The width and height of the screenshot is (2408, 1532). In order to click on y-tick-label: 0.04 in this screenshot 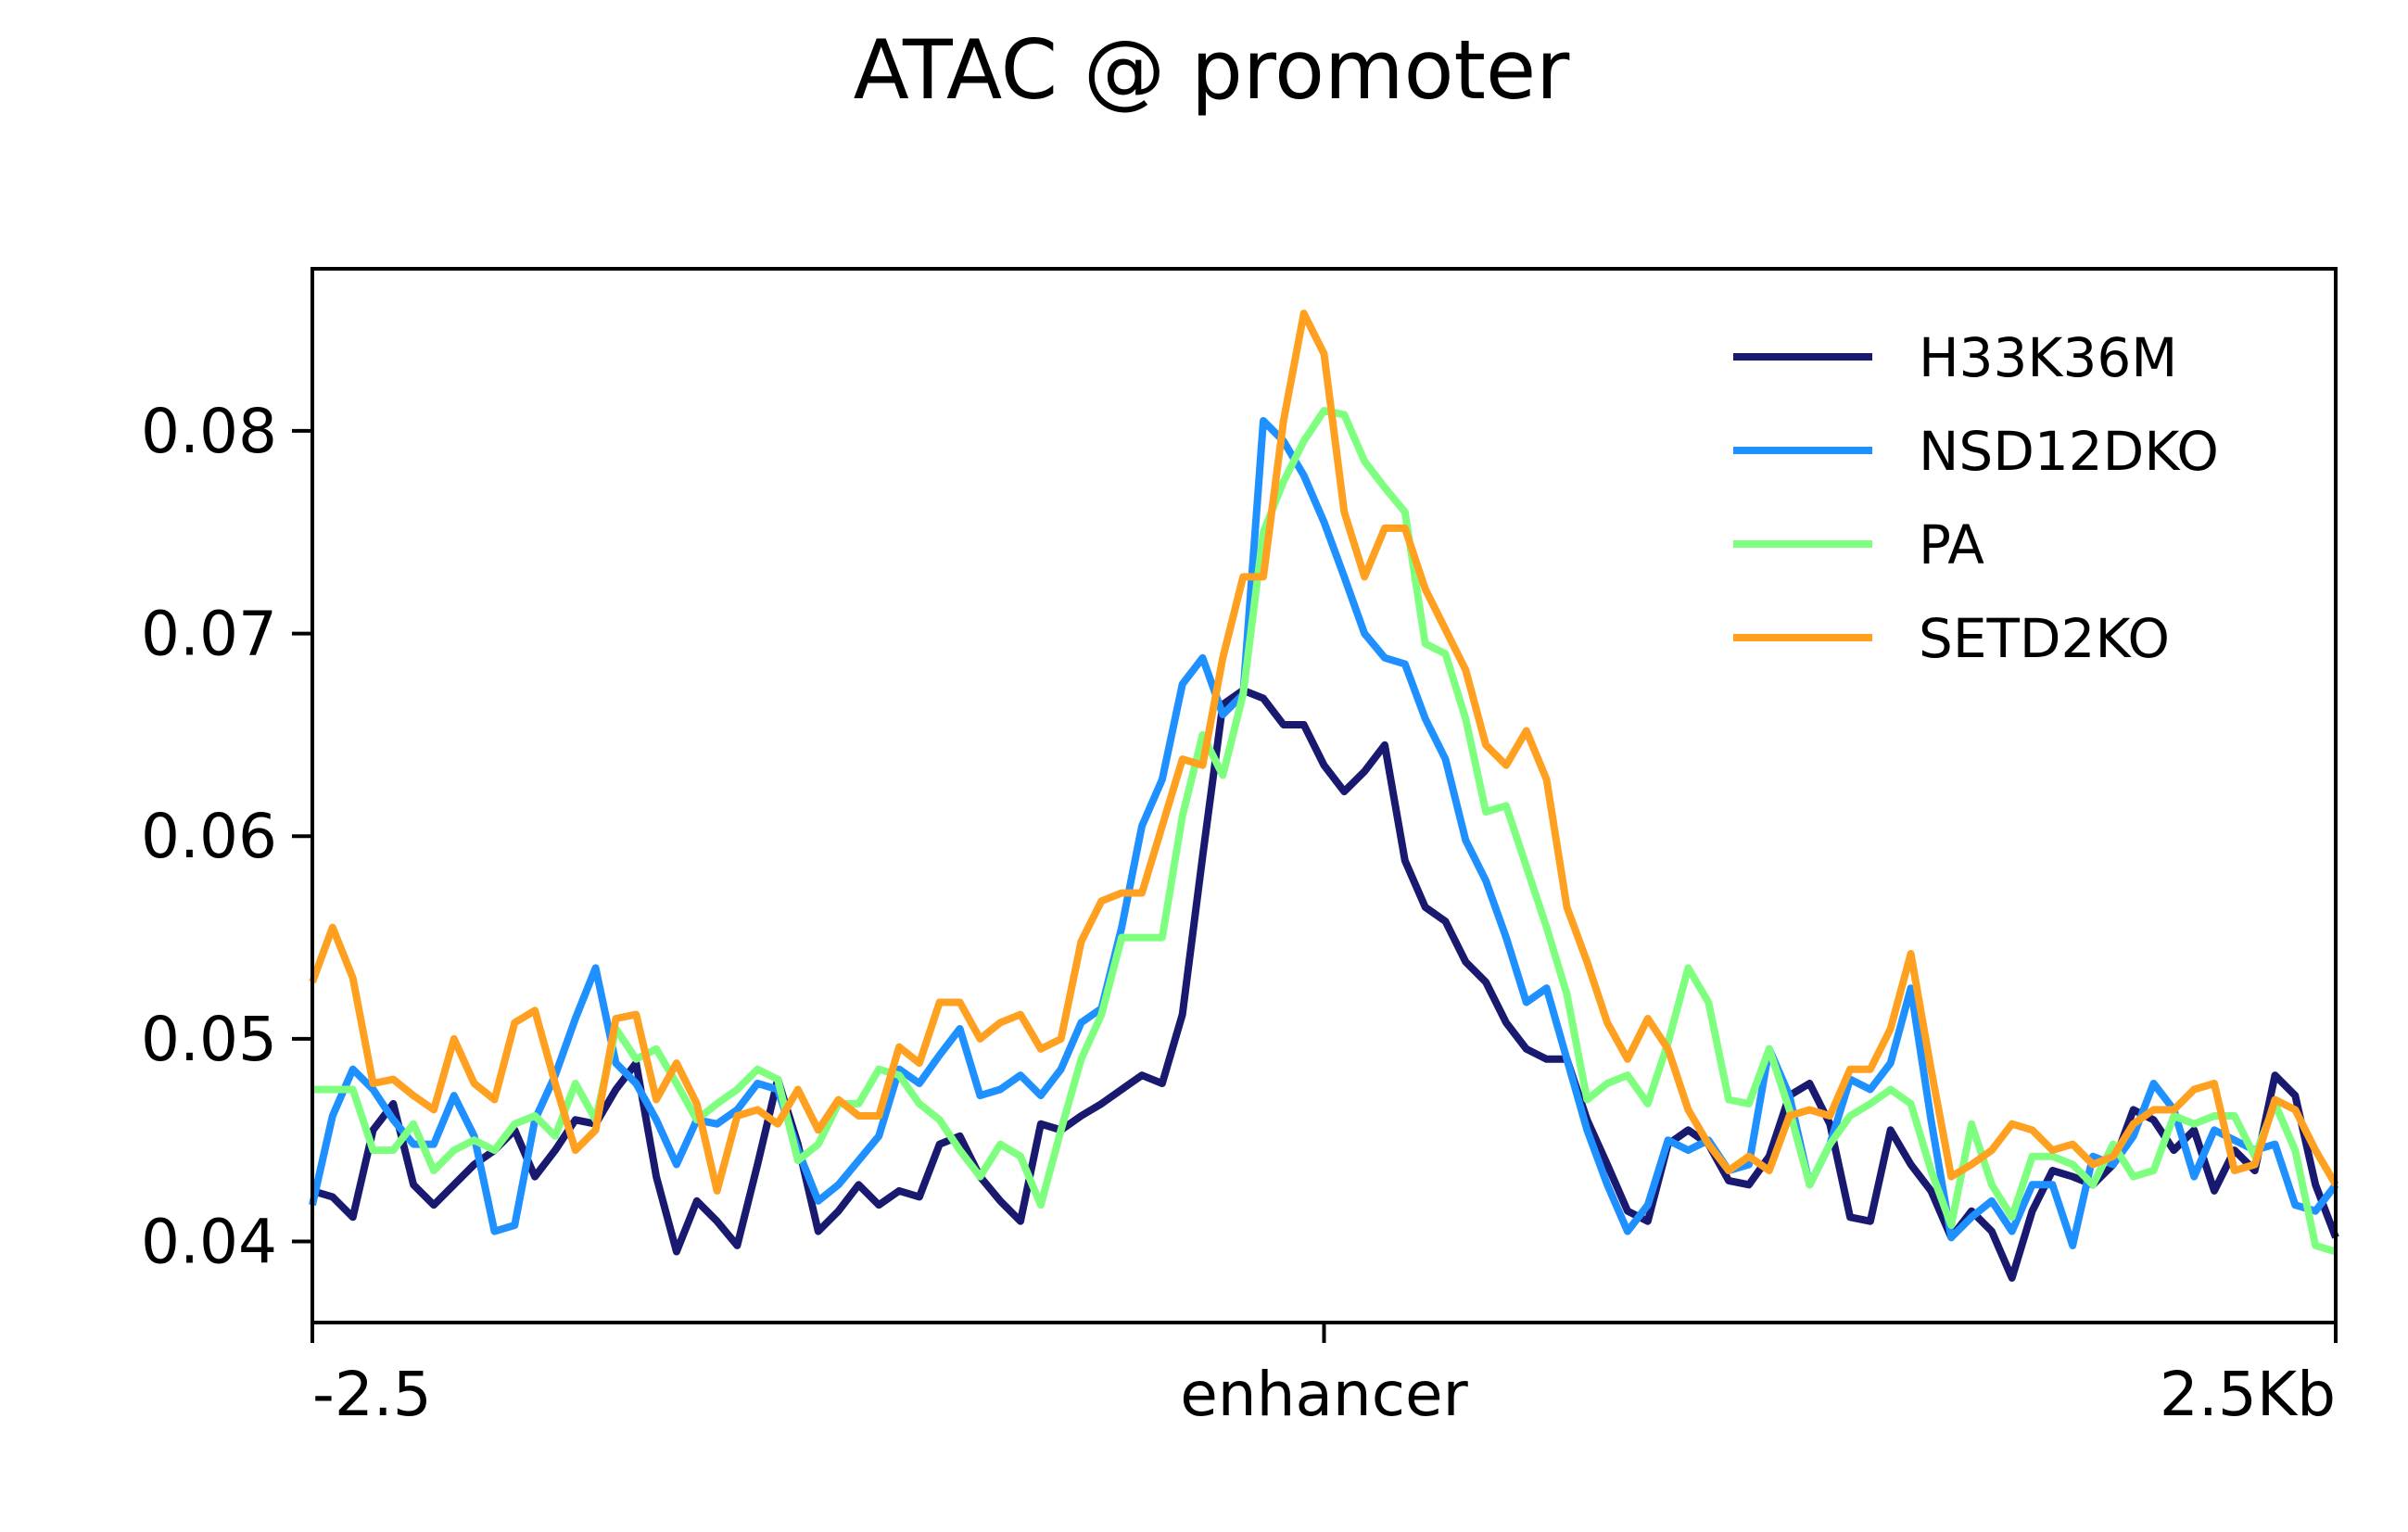, I will do `click(209, 1243)`.